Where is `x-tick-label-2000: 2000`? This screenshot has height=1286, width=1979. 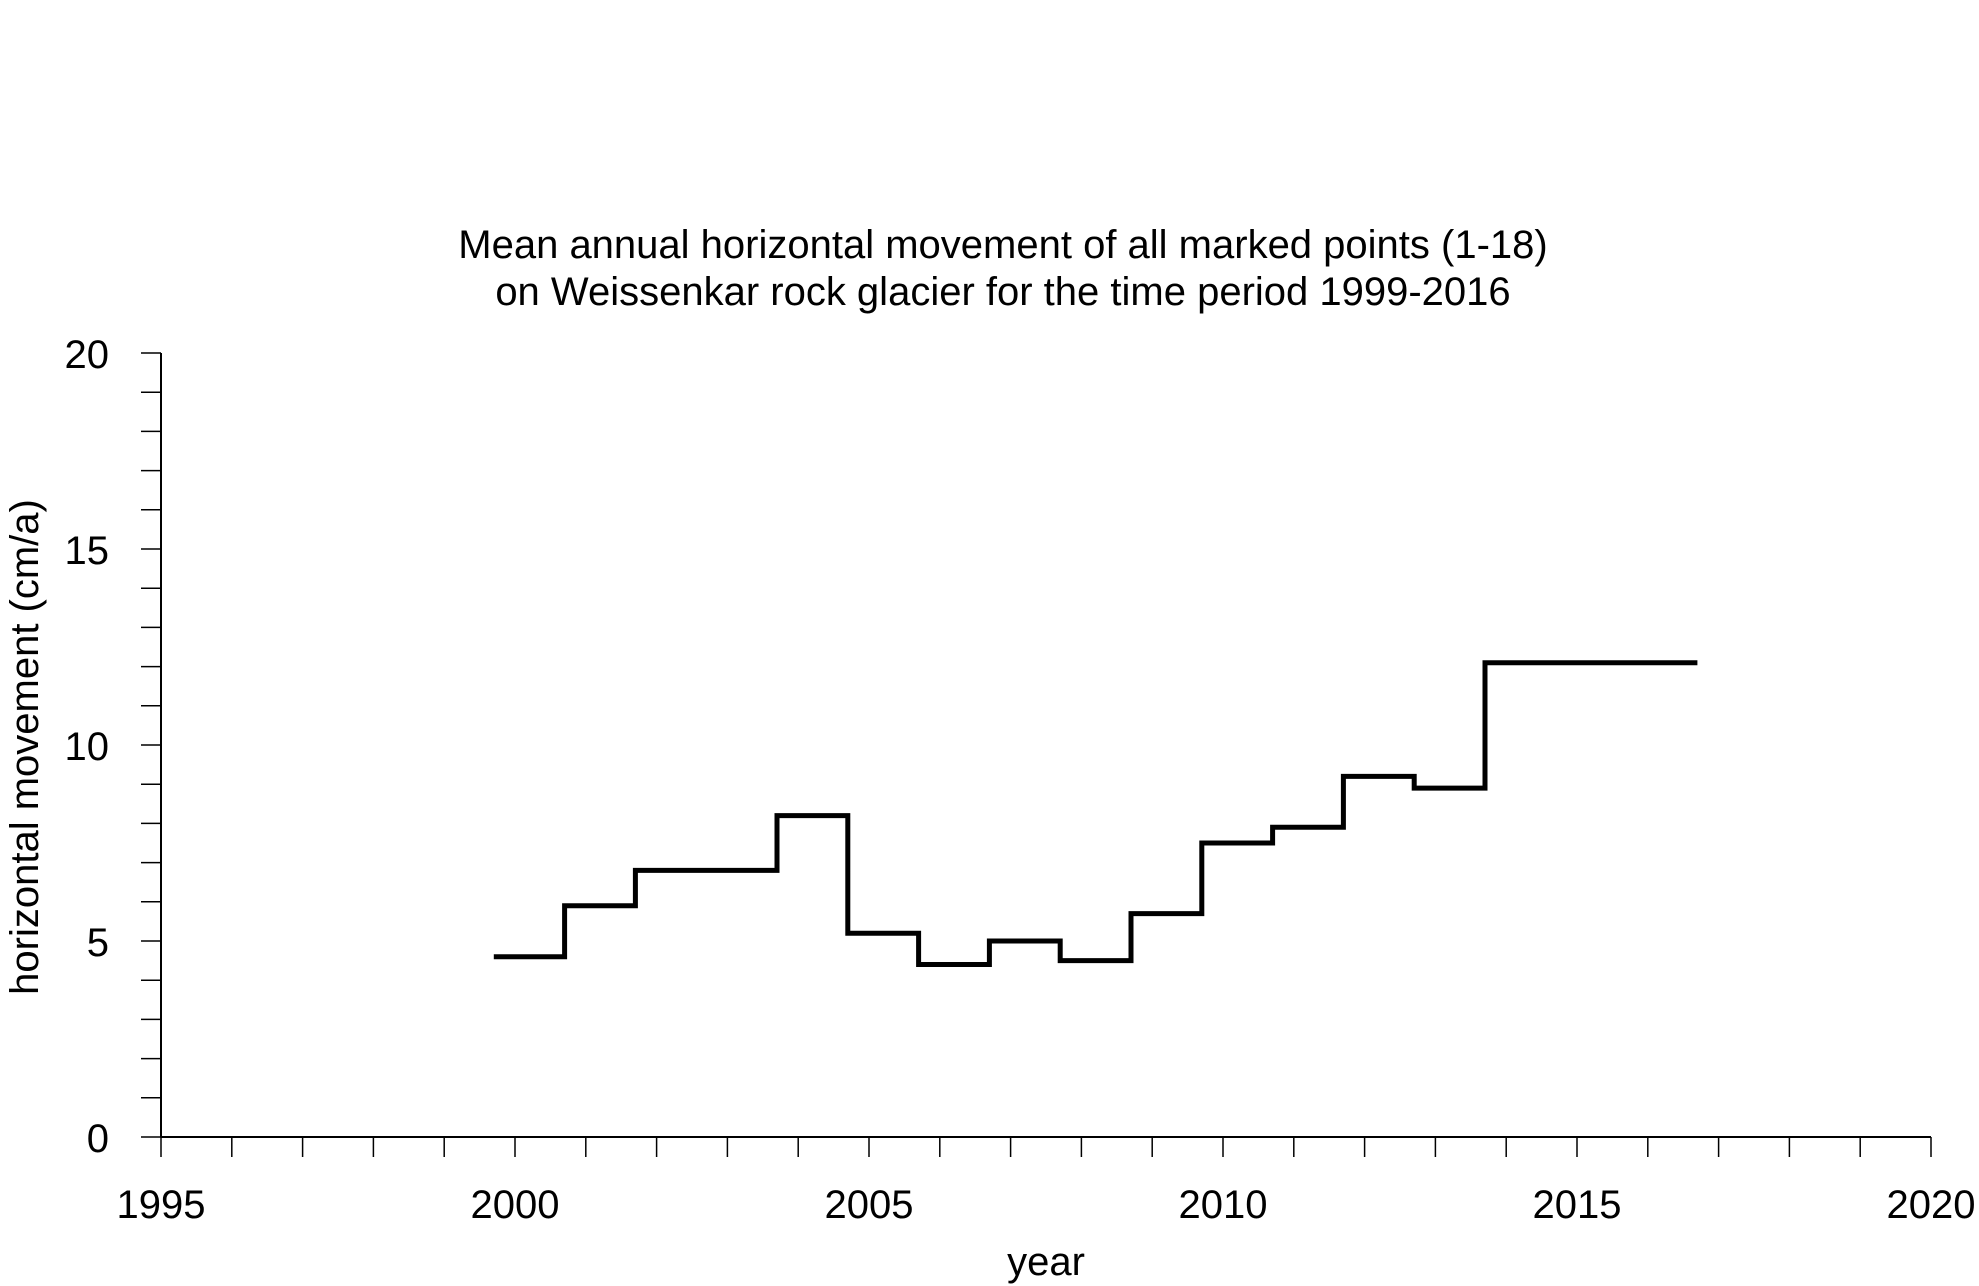
x-tick-label-2000: 2000 is located at coordinates (515, 1205).